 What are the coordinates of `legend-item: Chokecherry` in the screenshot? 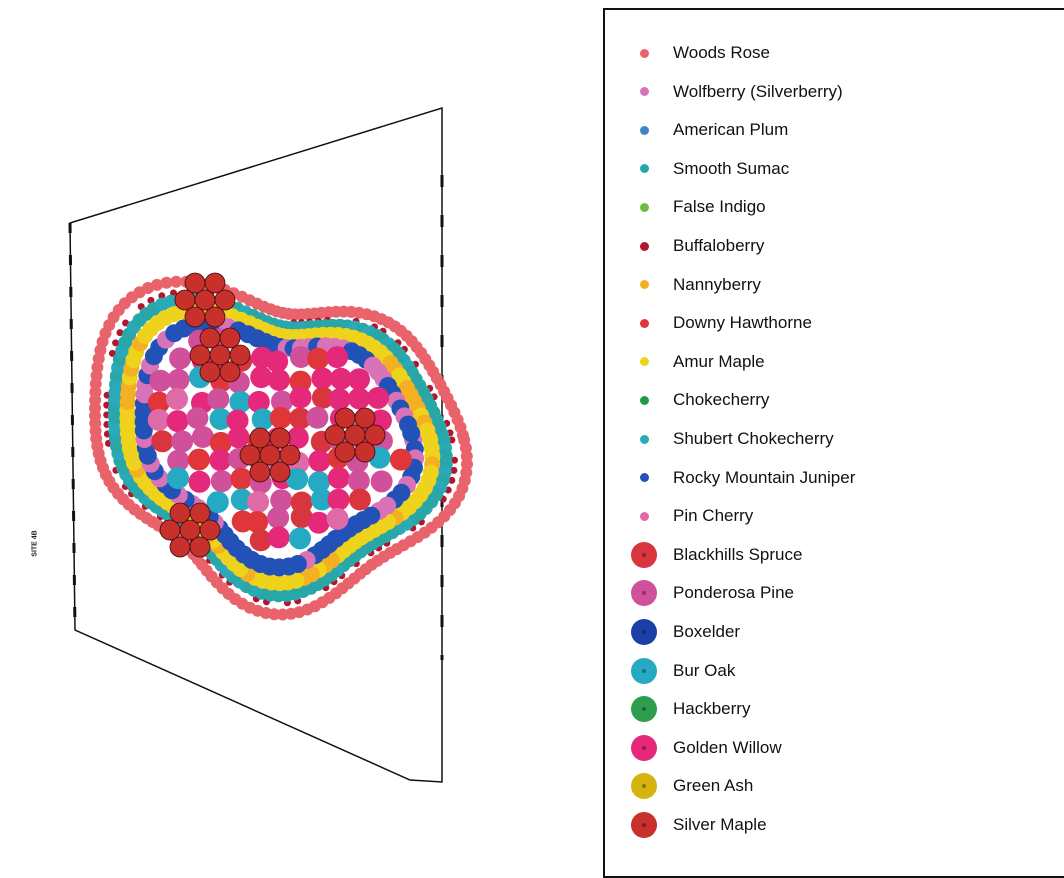 It's located at (825, 400).